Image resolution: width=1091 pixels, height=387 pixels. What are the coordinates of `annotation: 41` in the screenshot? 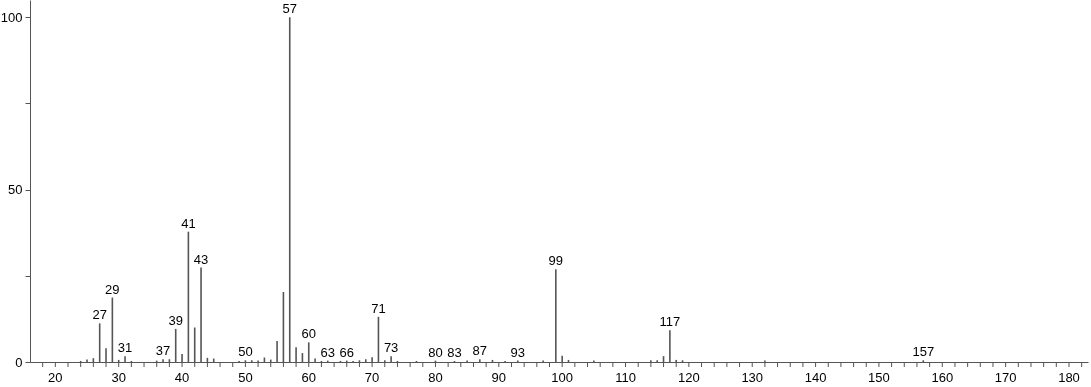 It's located at (188, 223).